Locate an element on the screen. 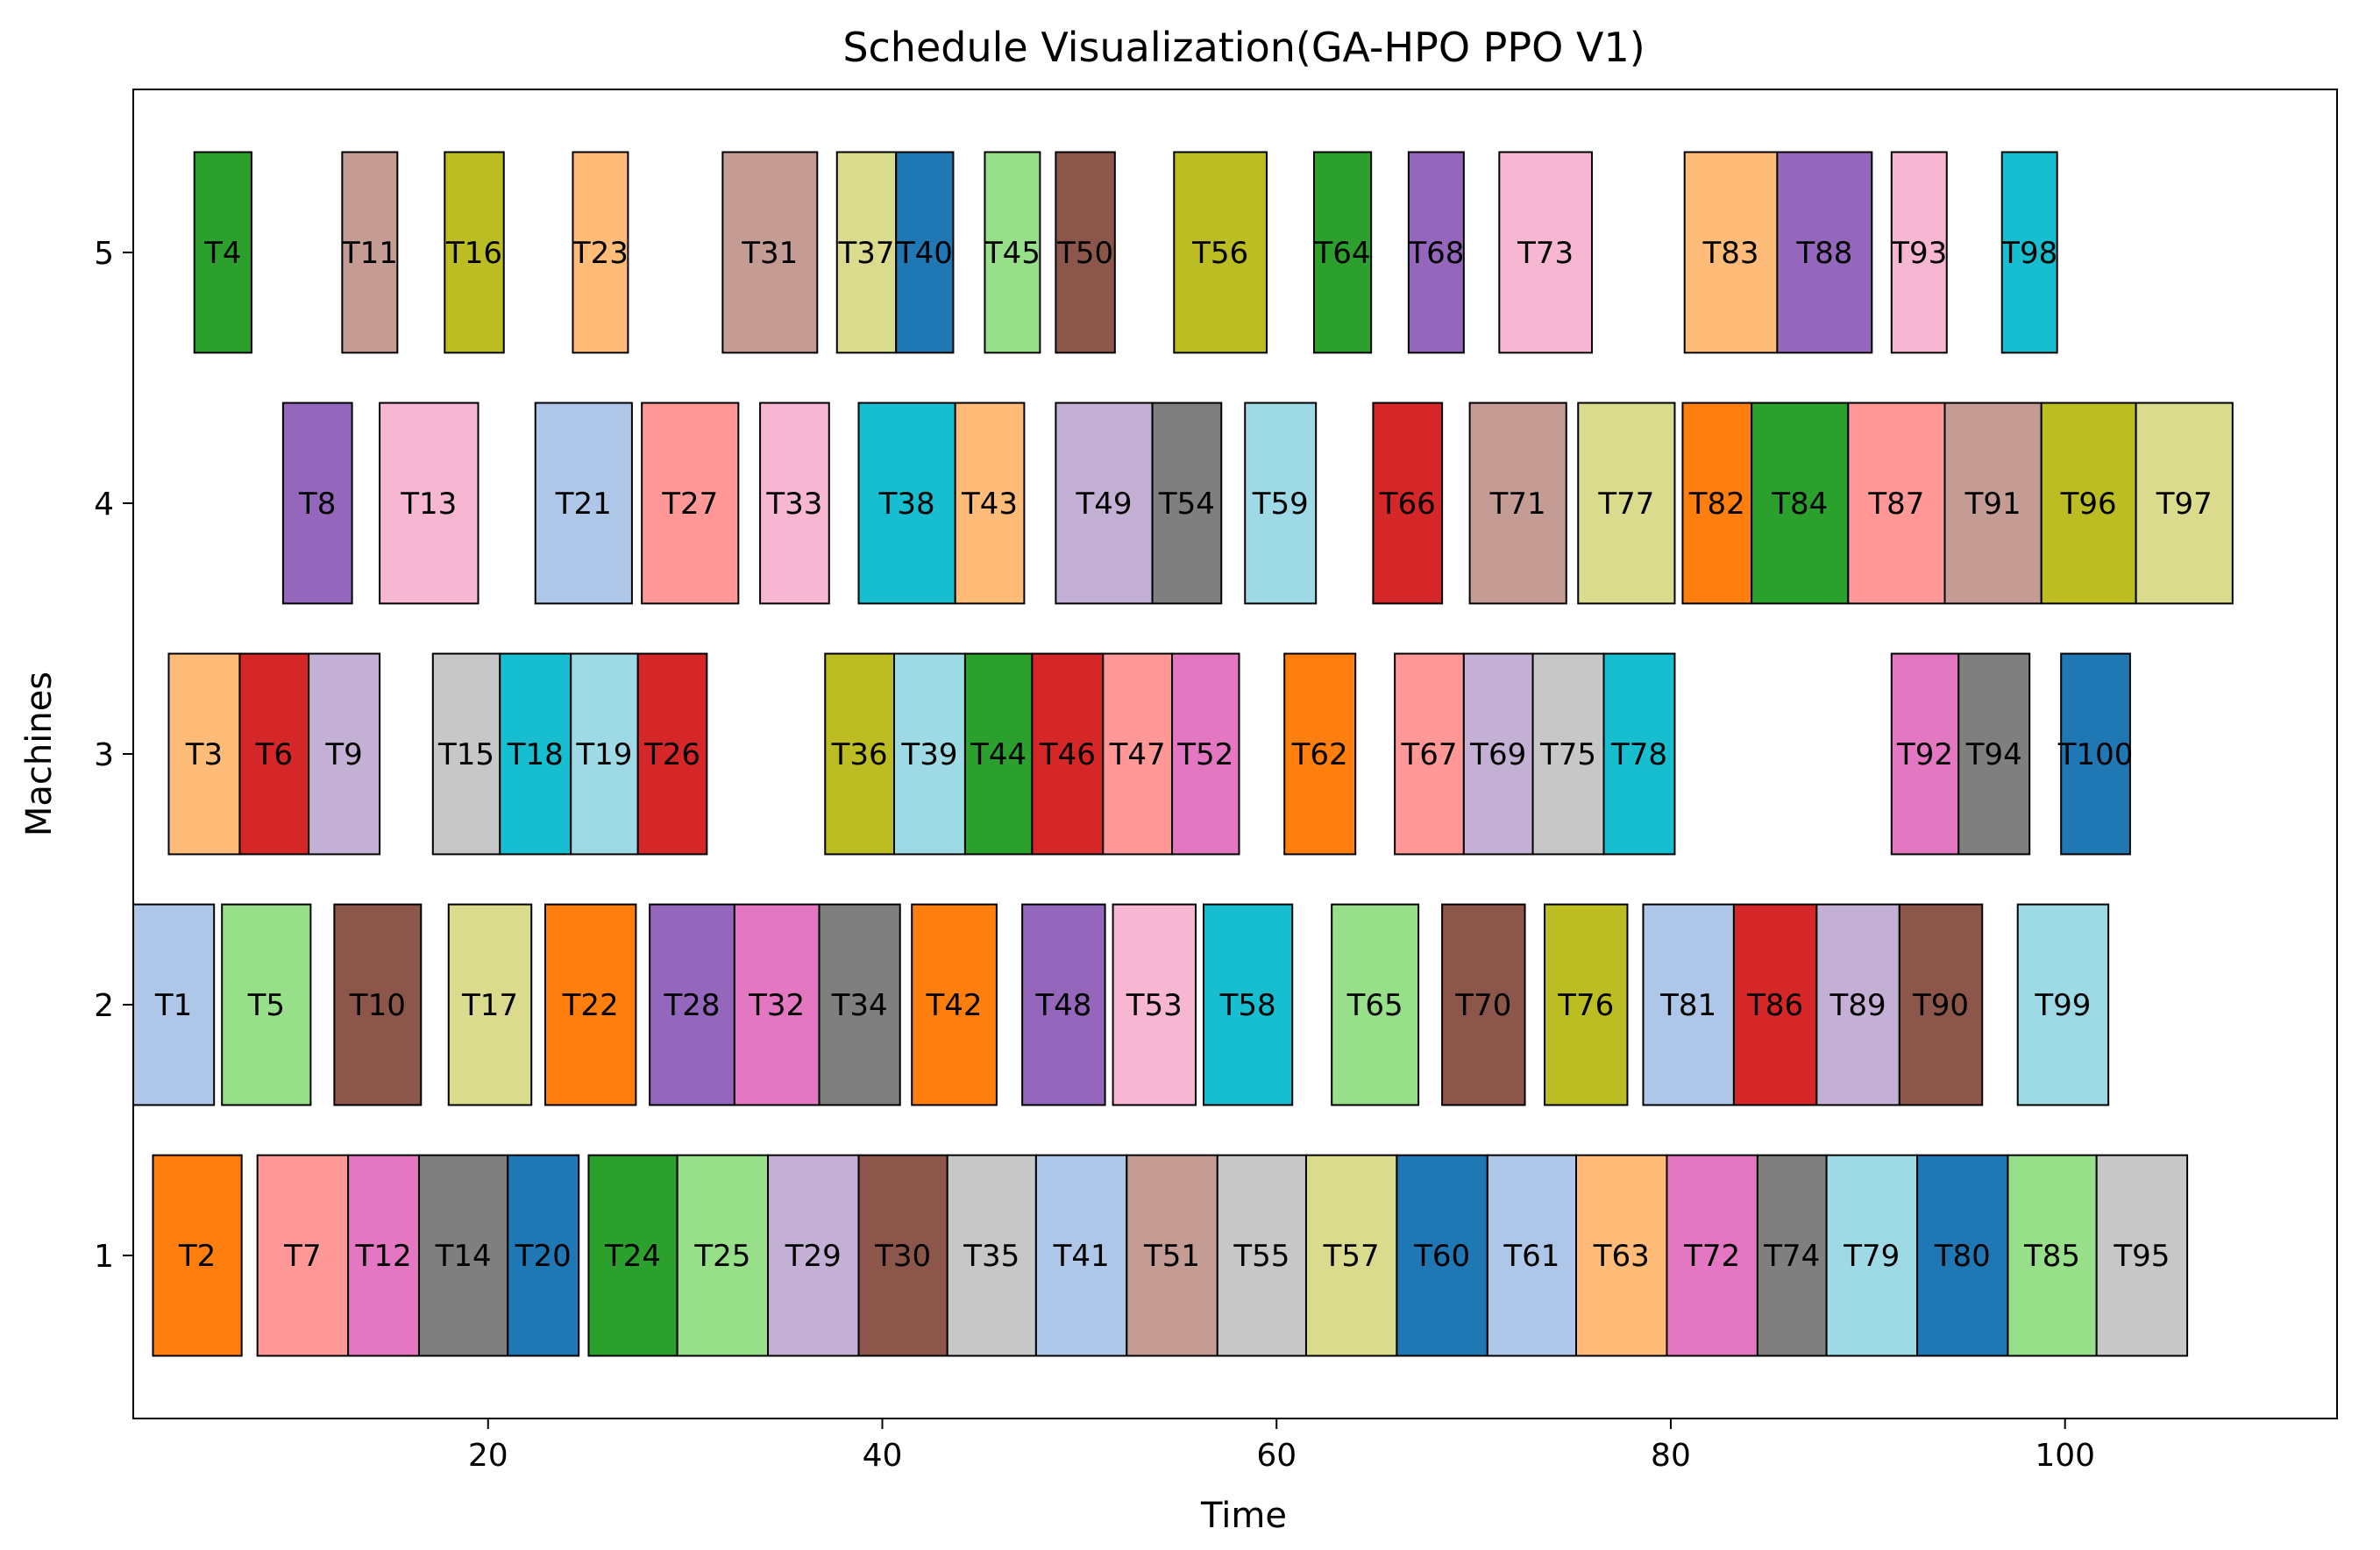 The height and width of the screenshot is (1550, 2380). task-label: T6 is located at coordinates (274, 754).